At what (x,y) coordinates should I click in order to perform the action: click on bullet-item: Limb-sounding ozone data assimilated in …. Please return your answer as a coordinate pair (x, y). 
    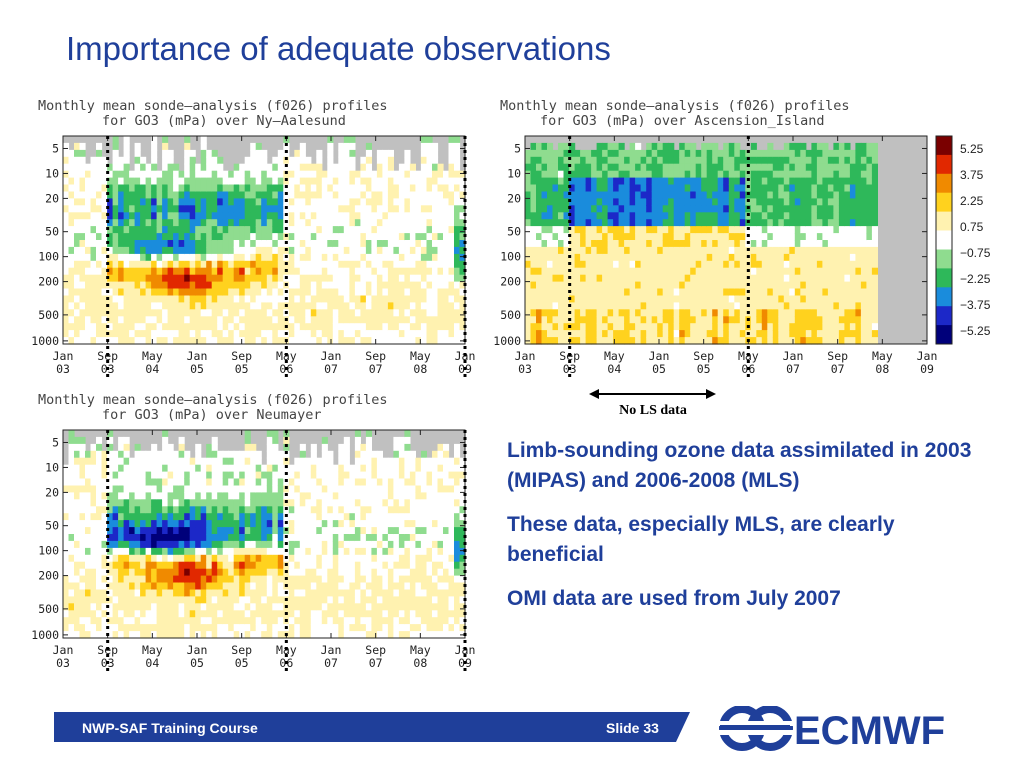
    Looking at the image, I should click on (739, 465).